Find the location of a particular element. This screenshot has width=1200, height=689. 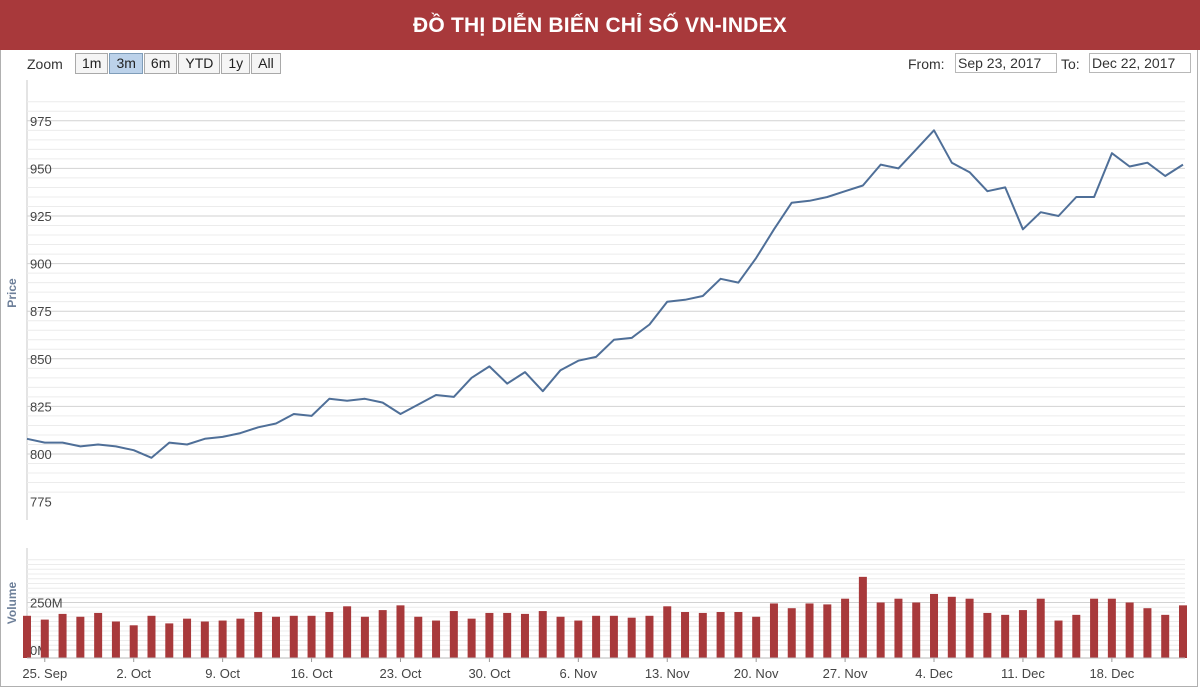

x-tick-label: 4. Dec is located at coordinates (934, 673).